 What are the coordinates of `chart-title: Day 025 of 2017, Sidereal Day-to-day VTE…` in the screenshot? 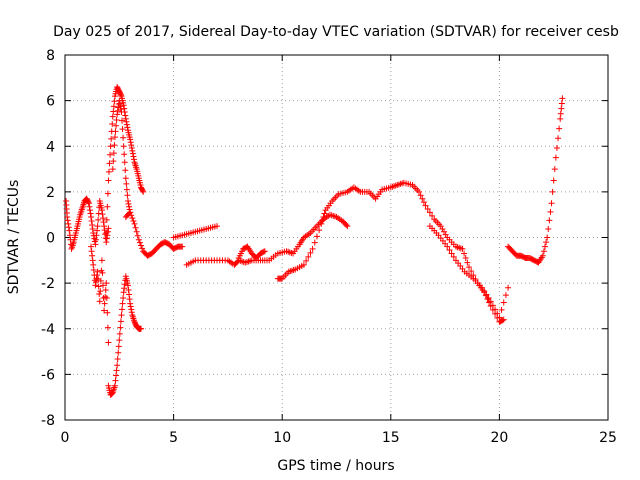 It's located at (336, 32).